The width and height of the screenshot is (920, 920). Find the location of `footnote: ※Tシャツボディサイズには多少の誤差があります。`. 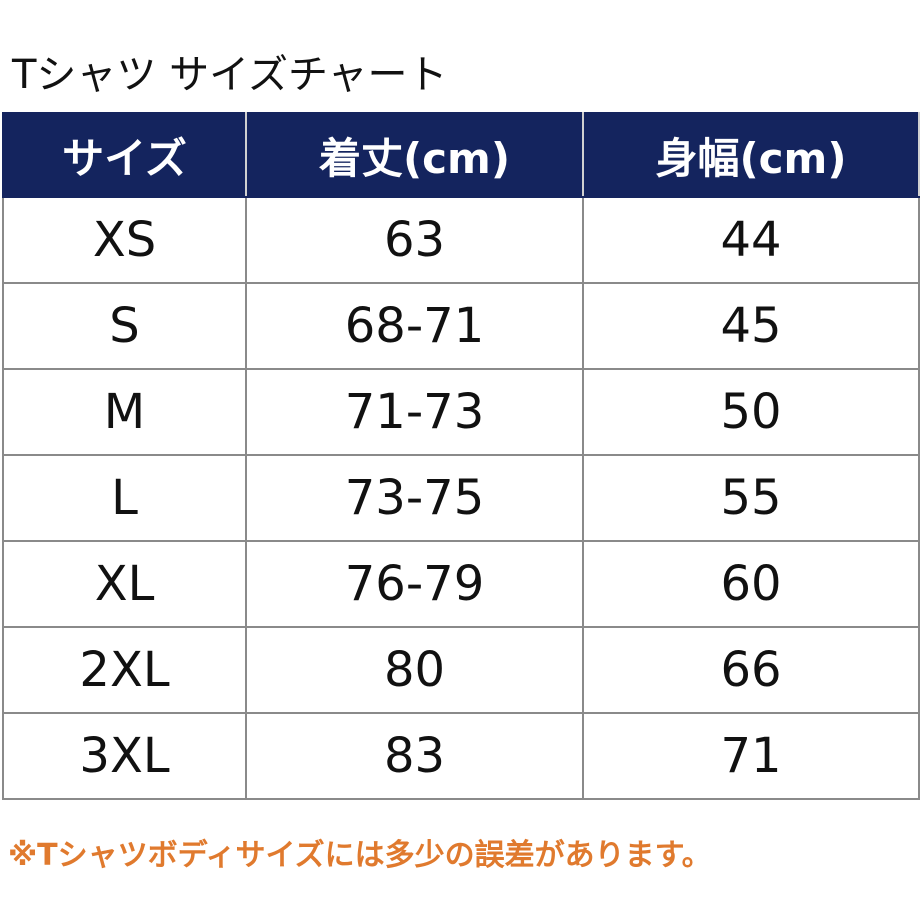

footnote: ※Tシャツボディサイズには多少の誤差があります。 is located at coordinates (360, 855).